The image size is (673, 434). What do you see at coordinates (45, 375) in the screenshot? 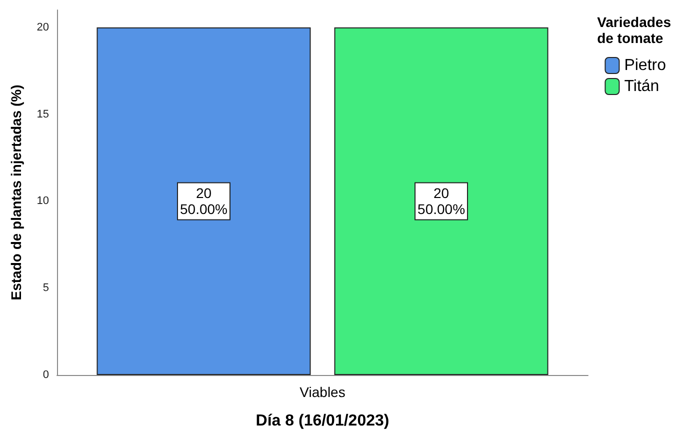
I see `y-tick-label: 0` at bounding box center [45, 375].